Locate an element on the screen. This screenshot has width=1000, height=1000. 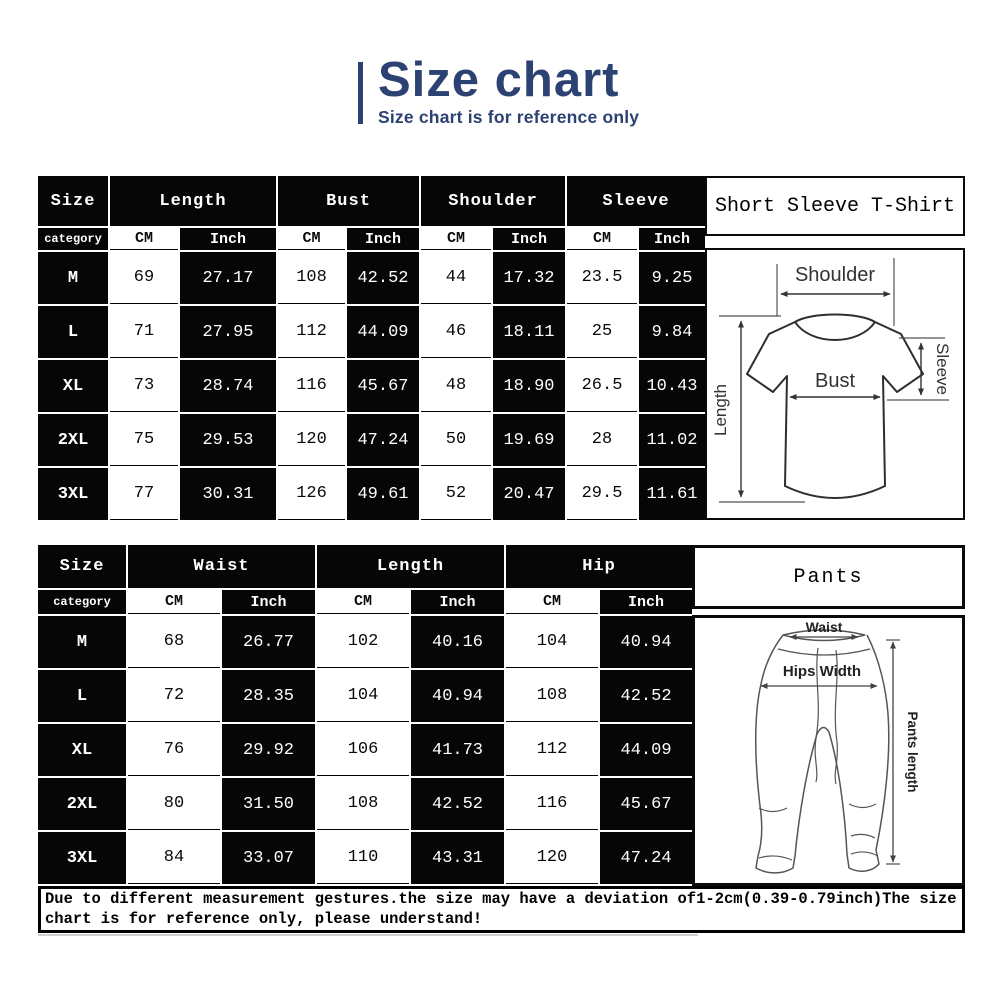
measurement-cell: 47.24 is located at coordinates (383, 440).